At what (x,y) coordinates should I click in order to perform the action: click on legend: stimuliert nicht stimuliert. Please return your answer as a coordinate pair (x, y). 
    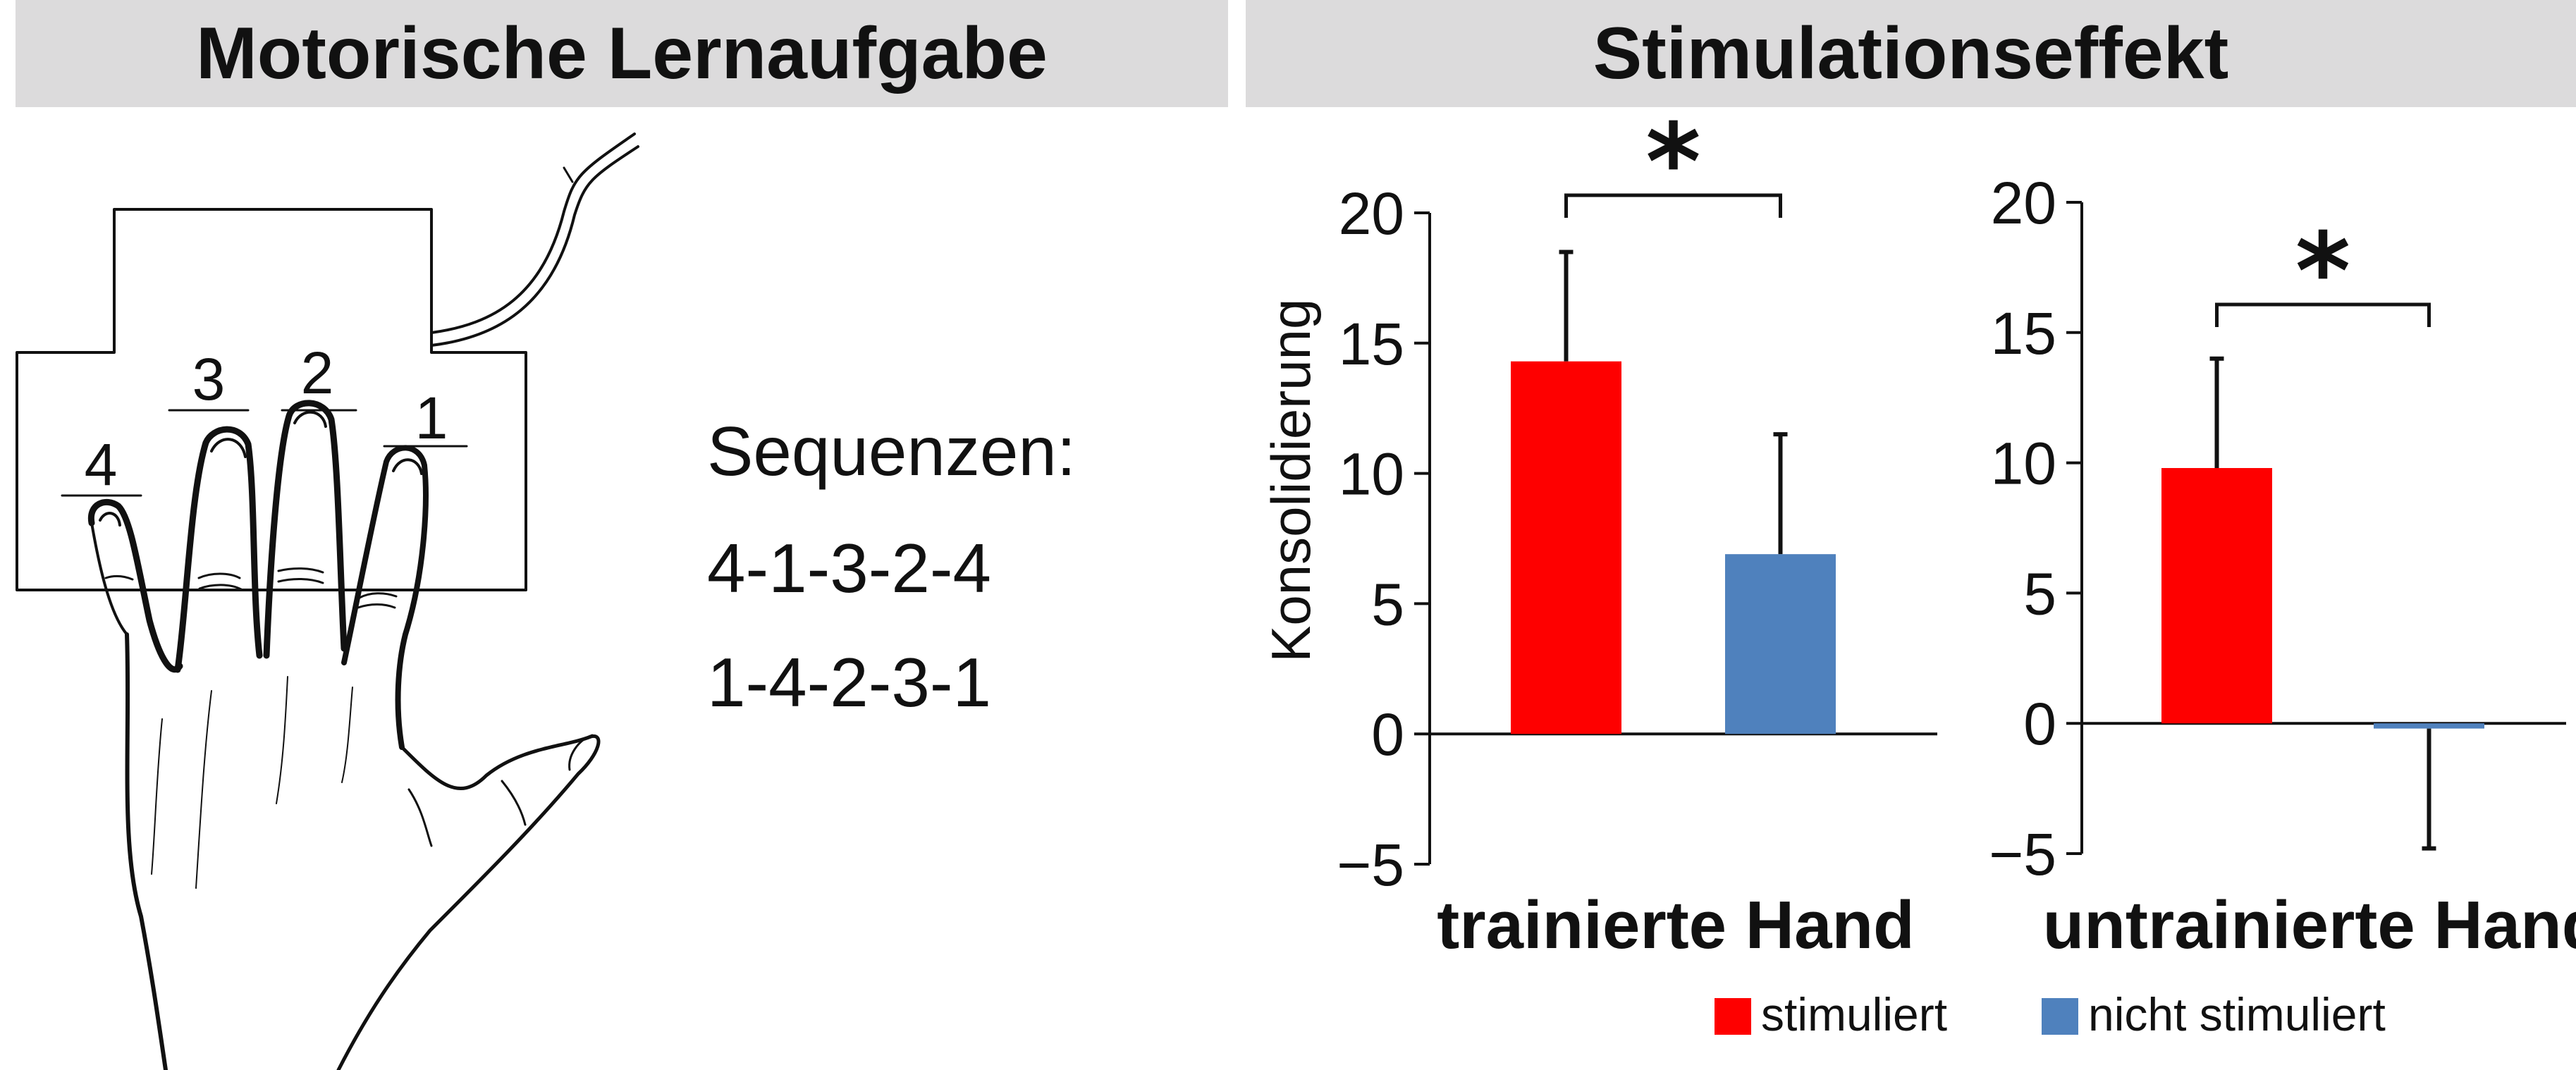
    Looking at the image, I should click on (2050, 1014).